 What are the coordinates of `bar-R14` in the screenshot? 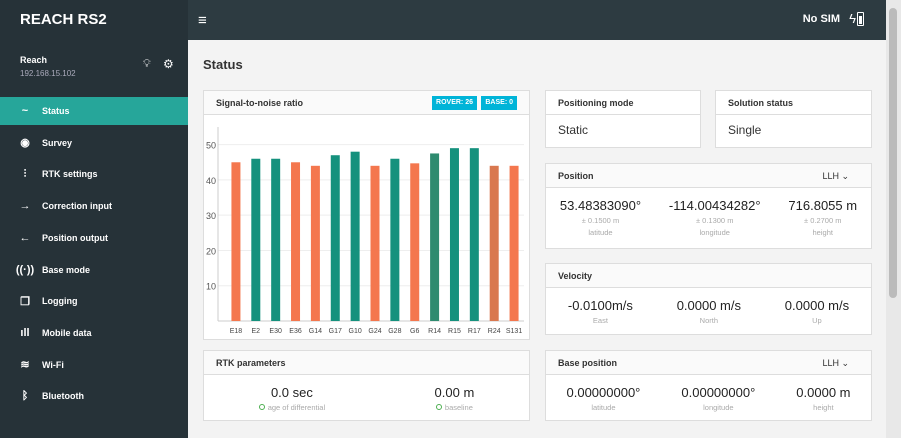 It's located at (435, 237).